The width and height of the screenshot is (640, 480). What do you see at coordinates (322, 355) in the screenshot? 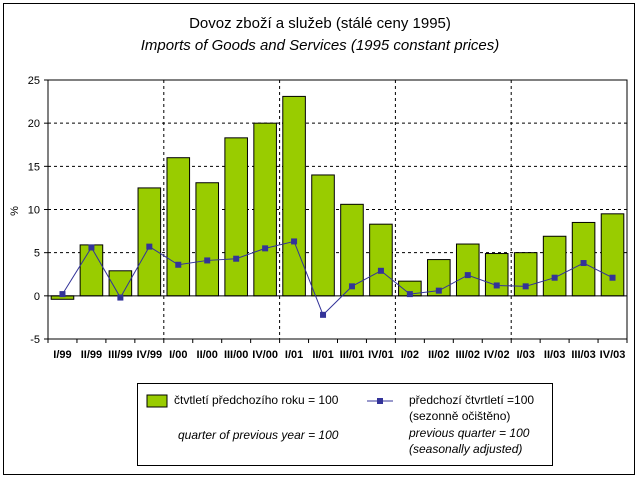
I see `x-tick-label: II/01` at bounding box center [322, 355].